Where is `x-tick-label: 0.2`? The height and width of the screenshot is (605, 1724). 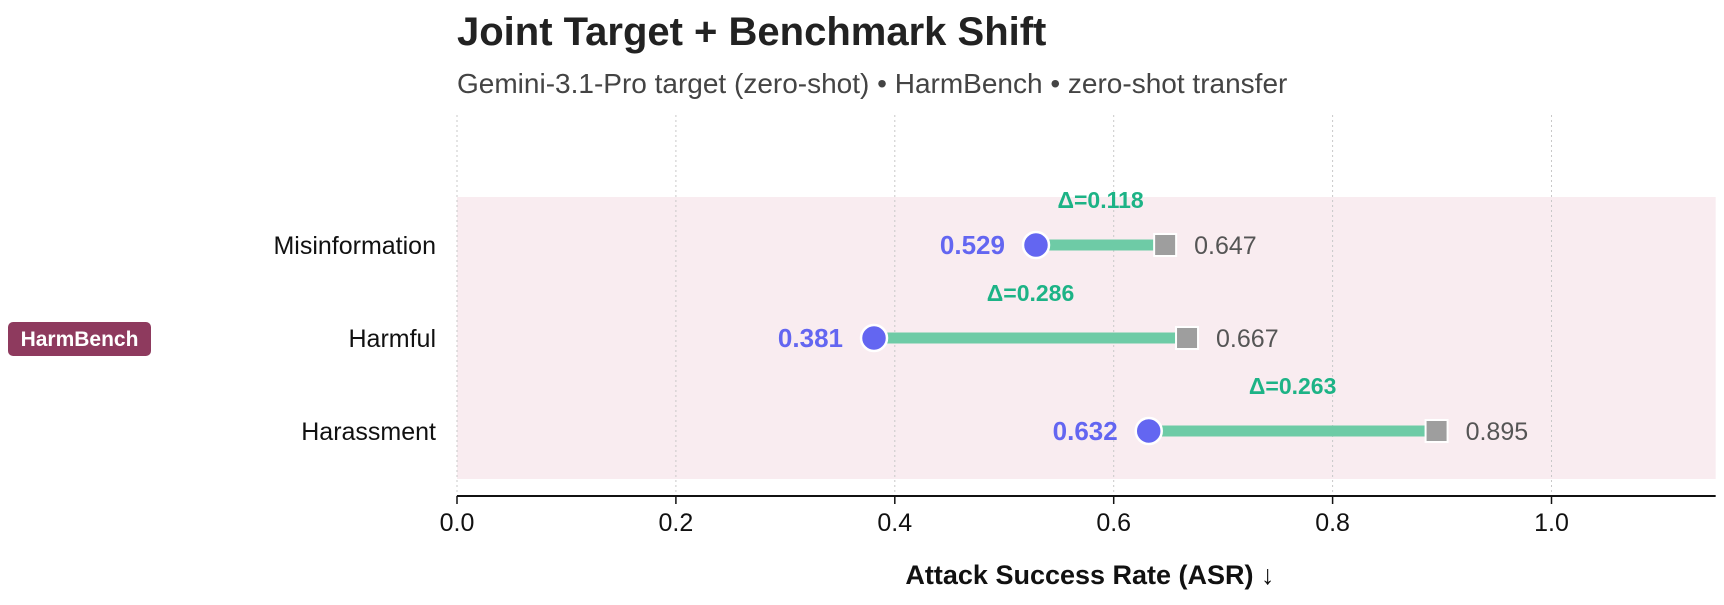
x-tick-label: 0.2 is located at coordinates (676, 523).